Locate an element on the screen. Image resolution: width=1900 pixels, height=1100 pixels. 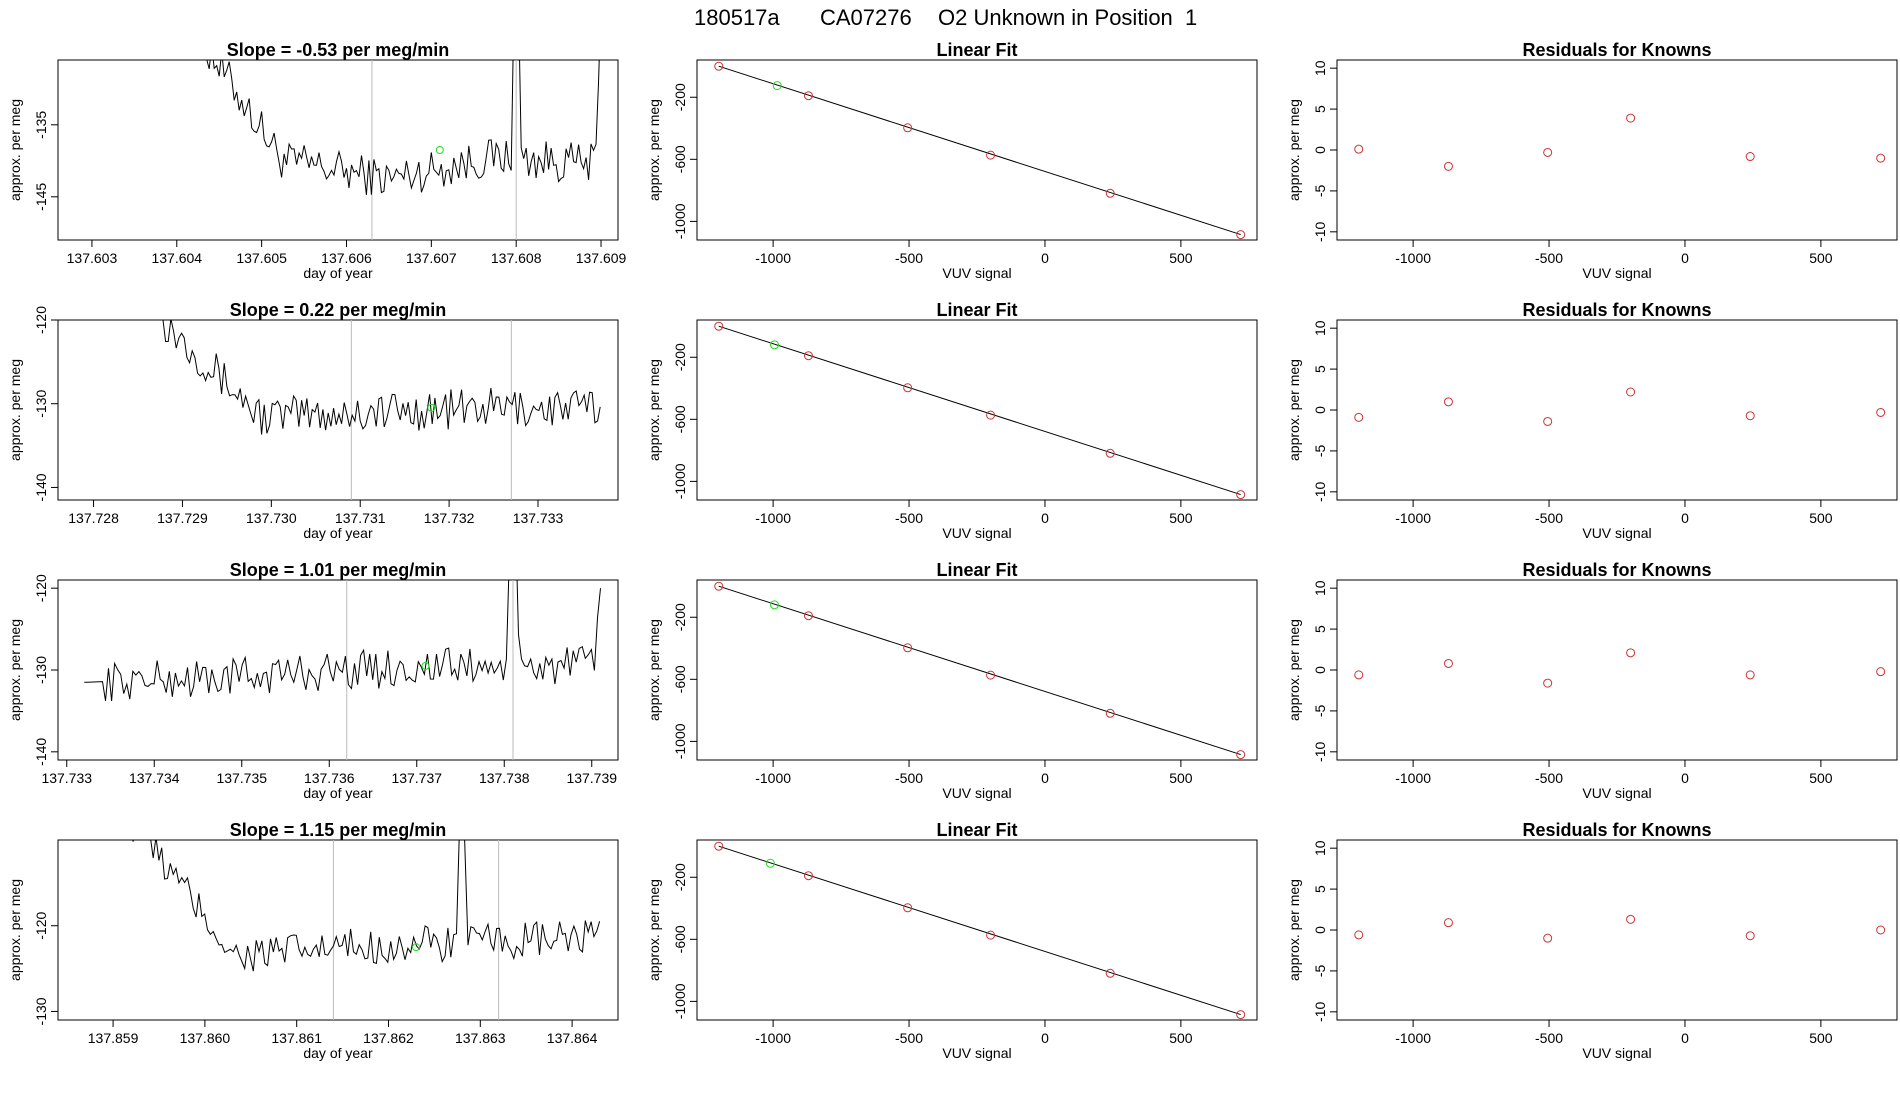
x-tick-label: 137.737 is located at coordinates (416, 778).